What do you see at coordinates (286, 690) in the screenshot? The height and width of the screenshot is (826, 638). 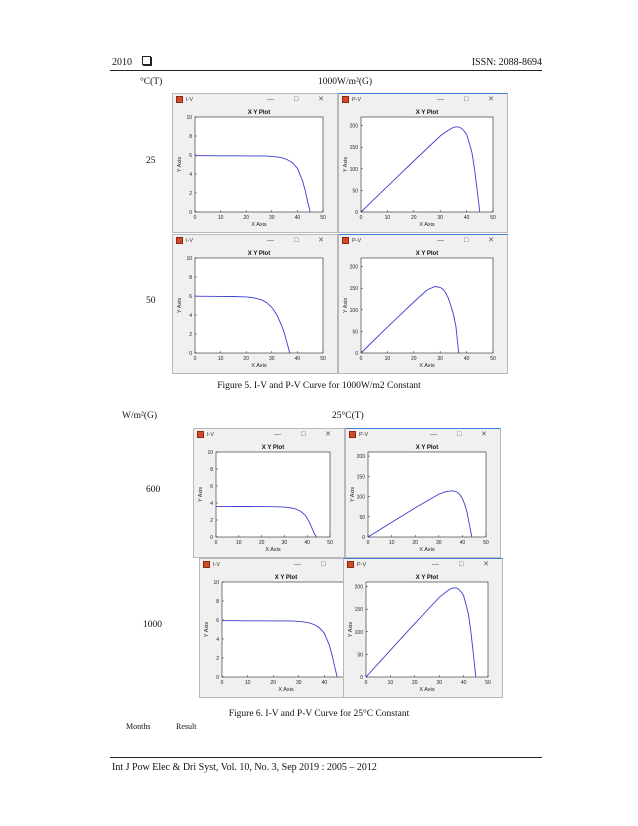 I see `x-axis-label: X Axis` at bounding box center [286, 690].